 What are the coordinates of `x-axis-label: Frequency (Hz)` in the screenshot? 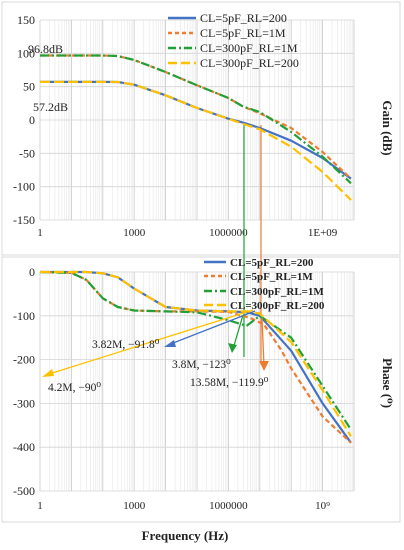 It's located at (185, 535).